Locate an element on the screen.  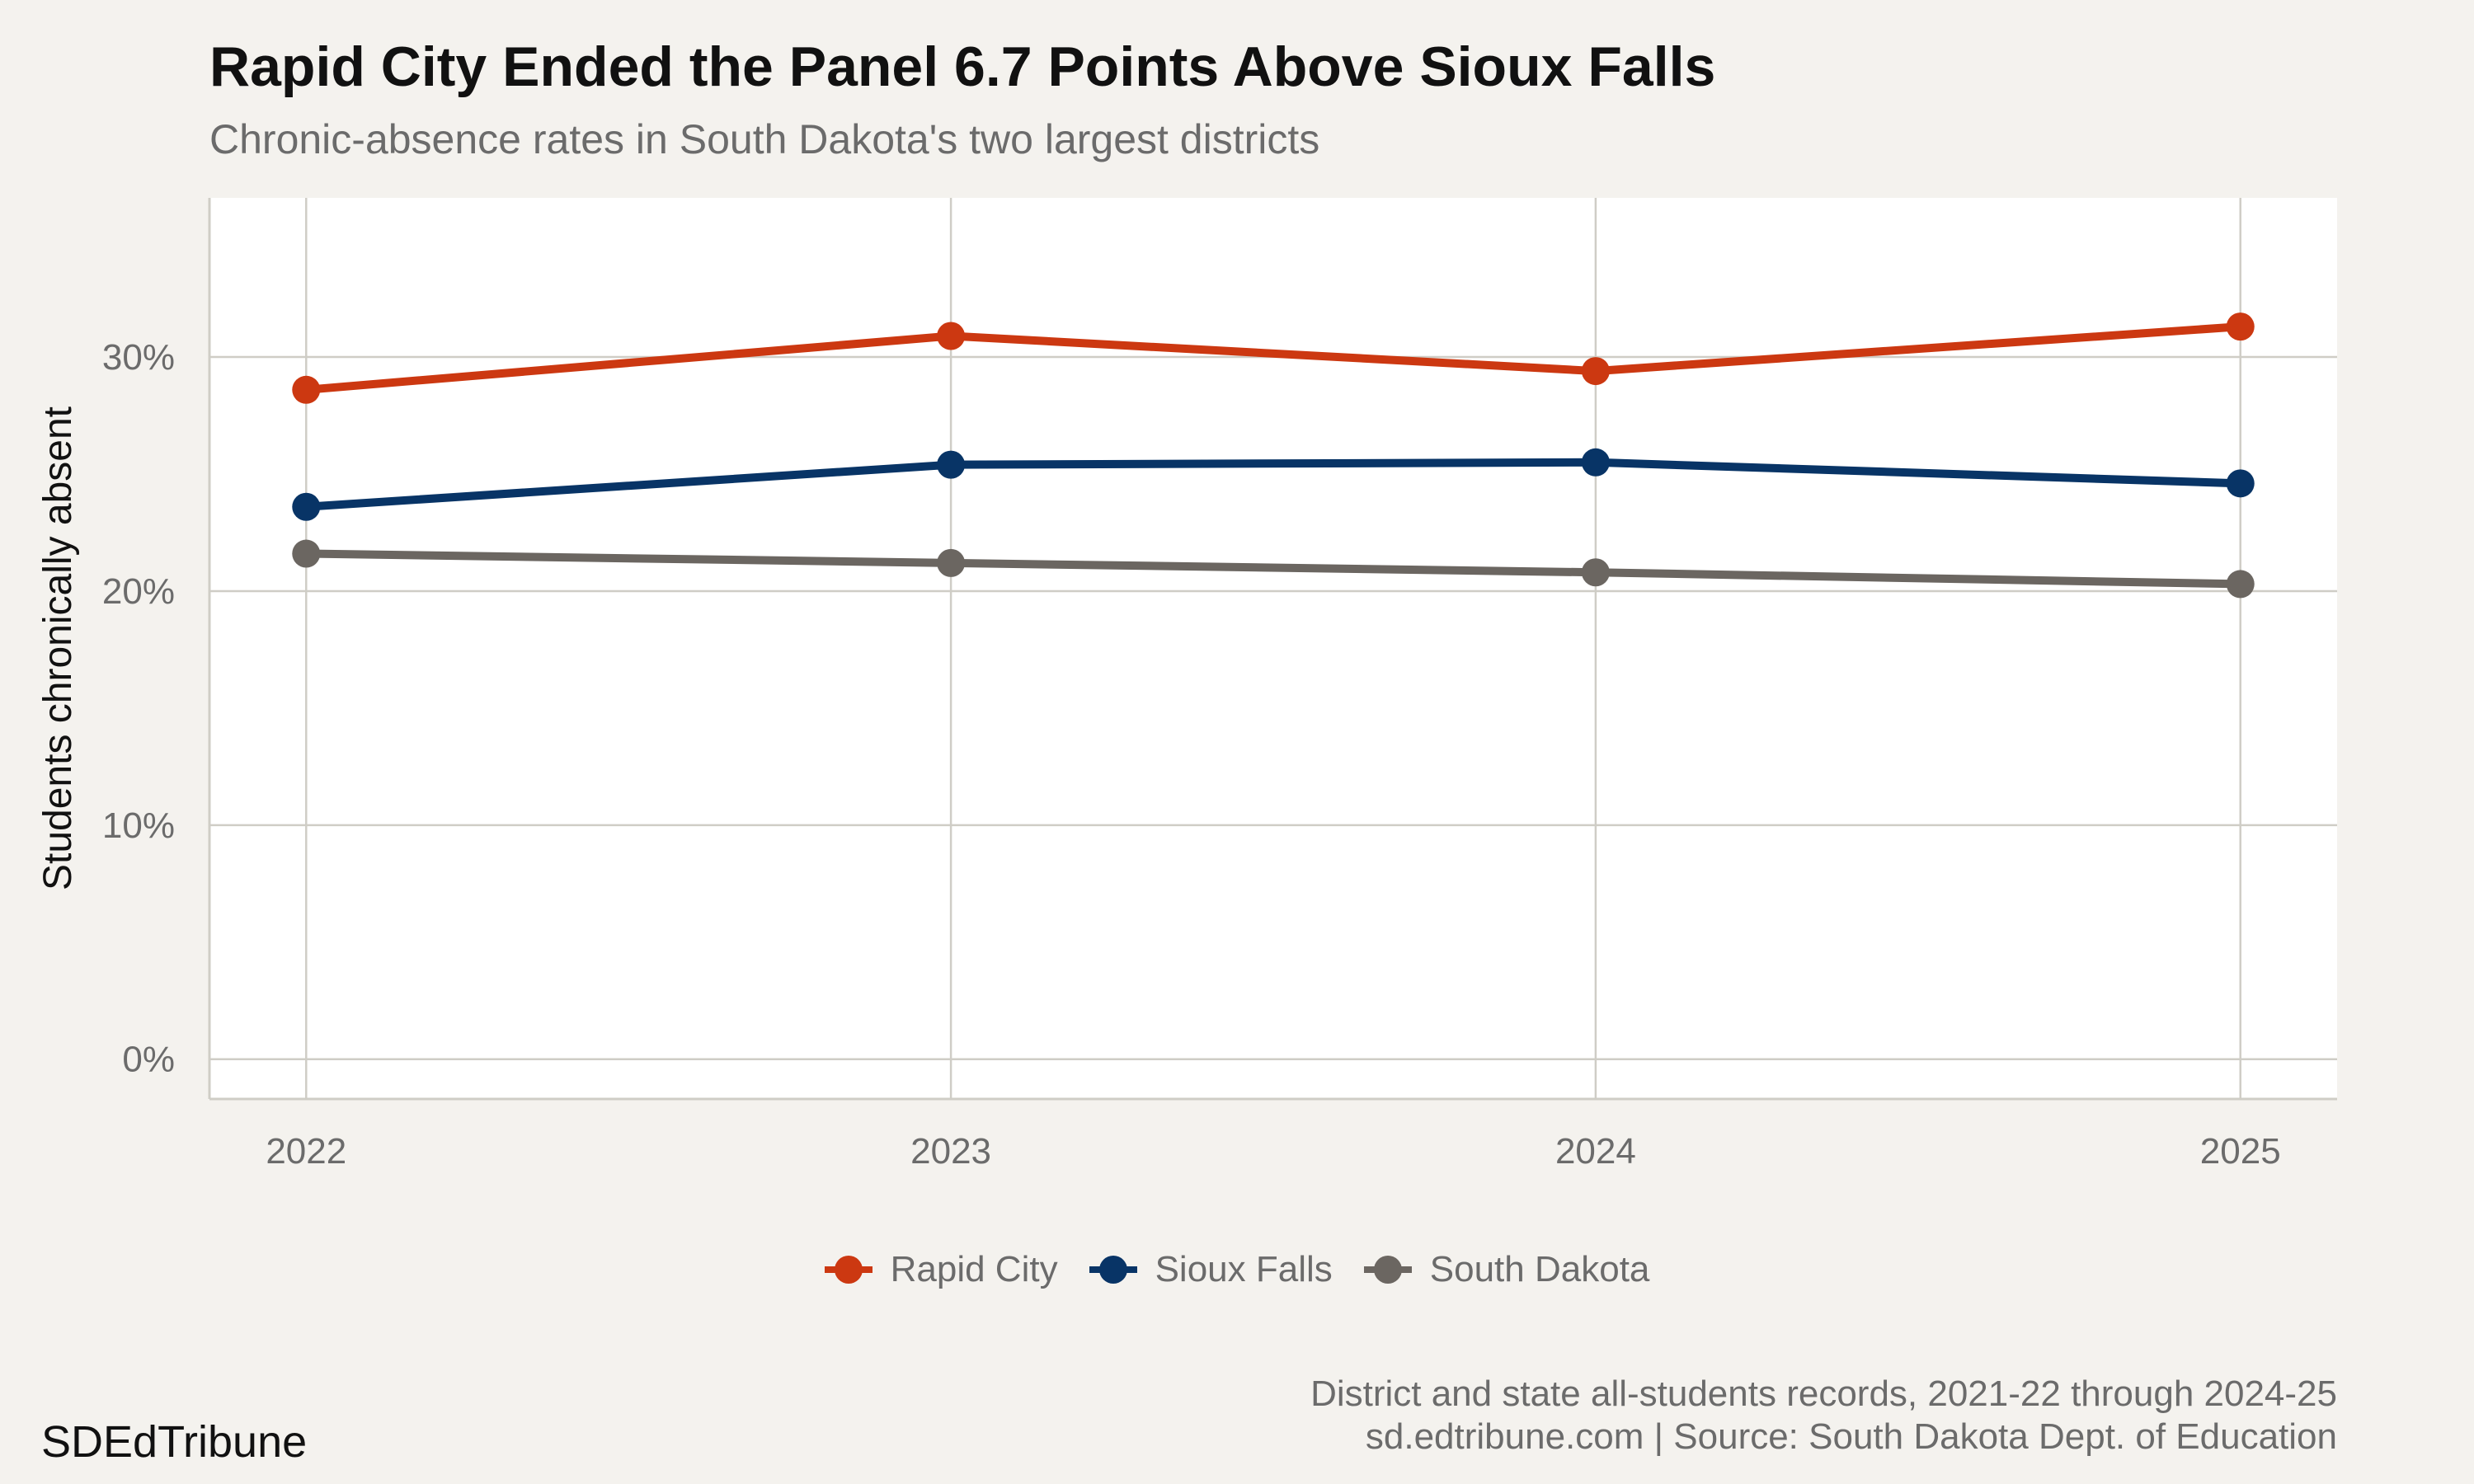
legend: Rapid City Sioux Falls South Dakota is located at coordinates (1237, 1269).